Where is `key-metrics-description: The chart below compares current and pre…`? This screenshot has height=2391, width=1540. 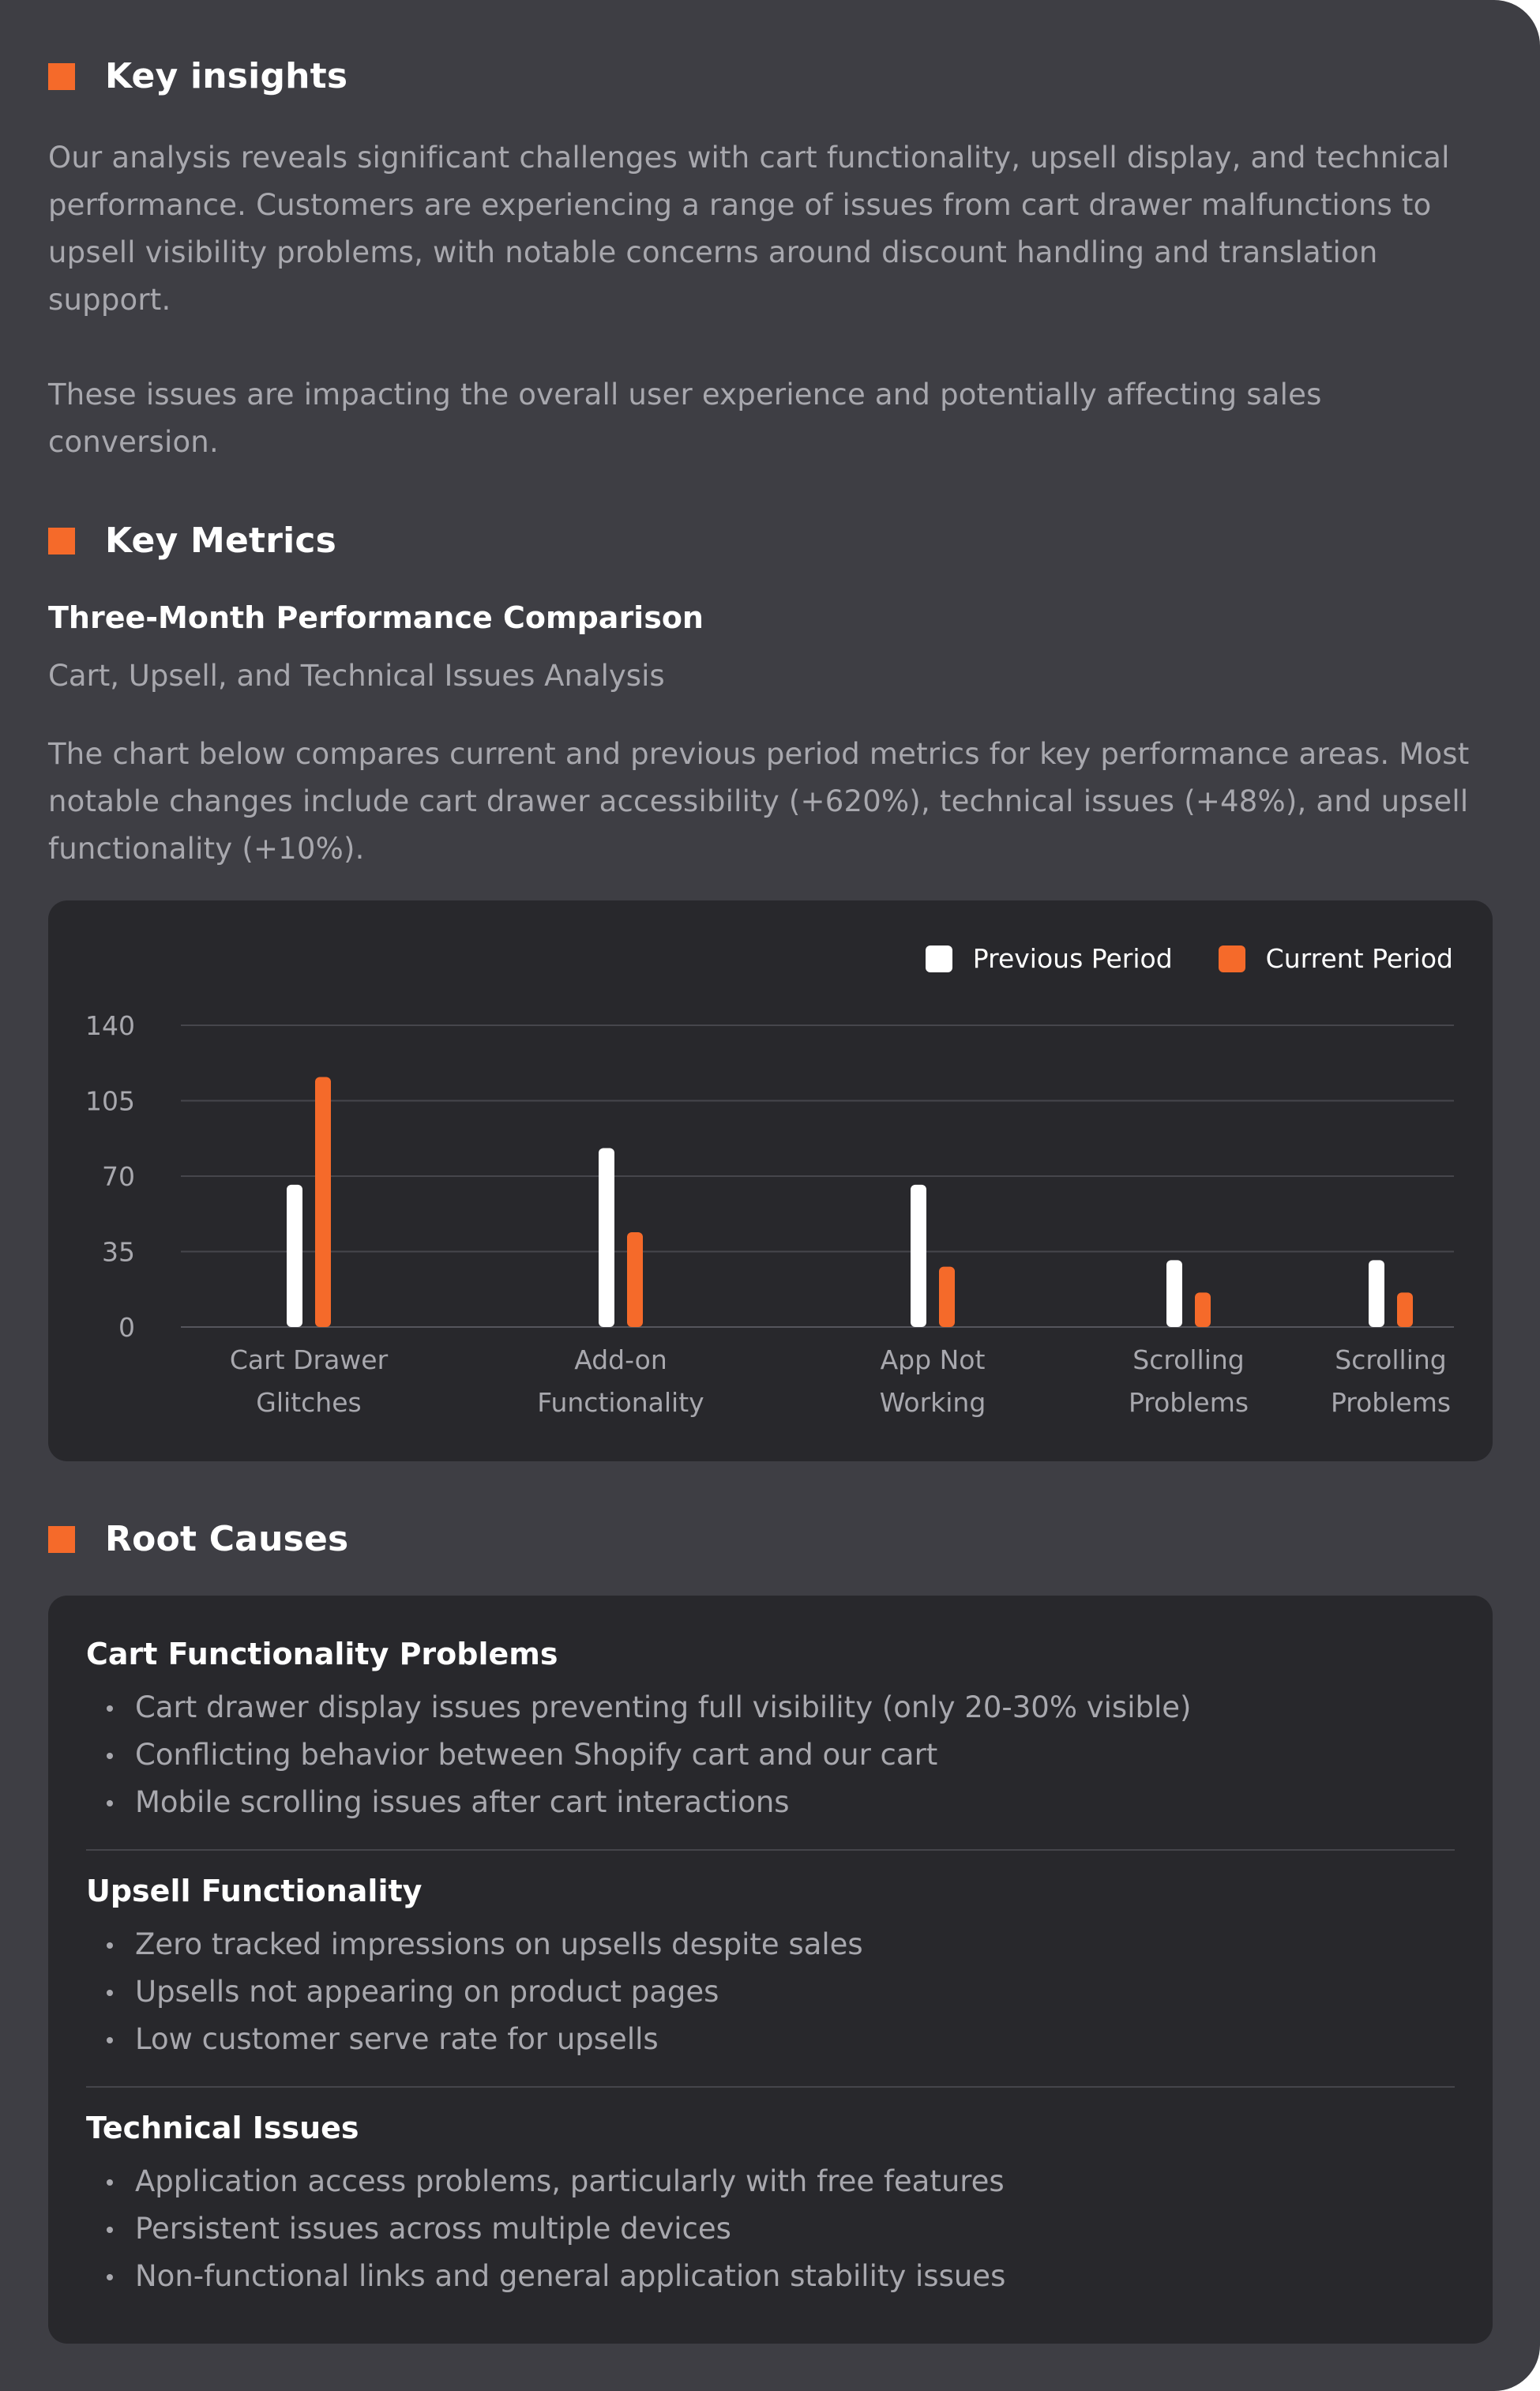
key-metrics-description: The chart below compares current and pre… is located at coordinates (759, 801).